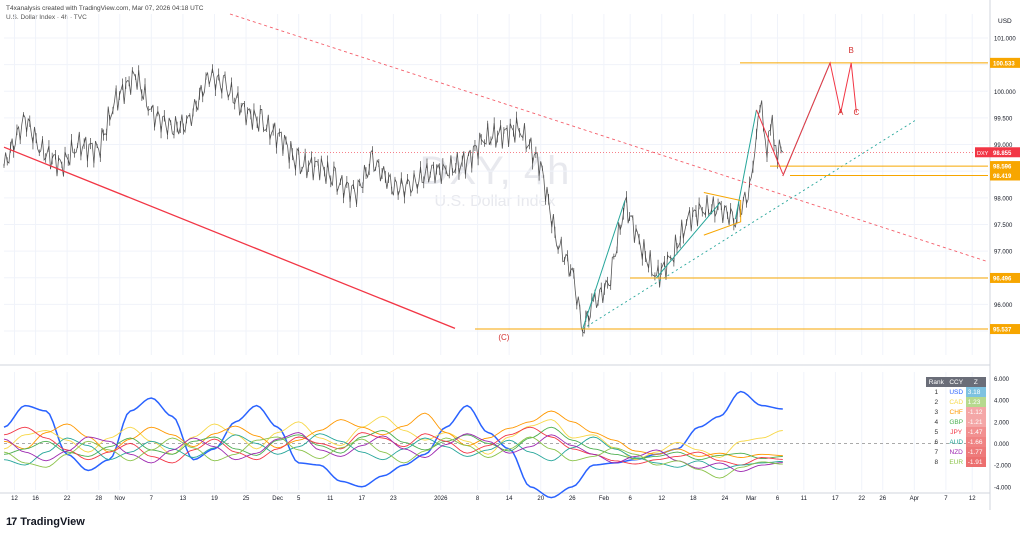 Image resolution: width=1024 pixels, height=536 pixels. I want to click on tradingview-logo-icon: 17, so click(11, 522).